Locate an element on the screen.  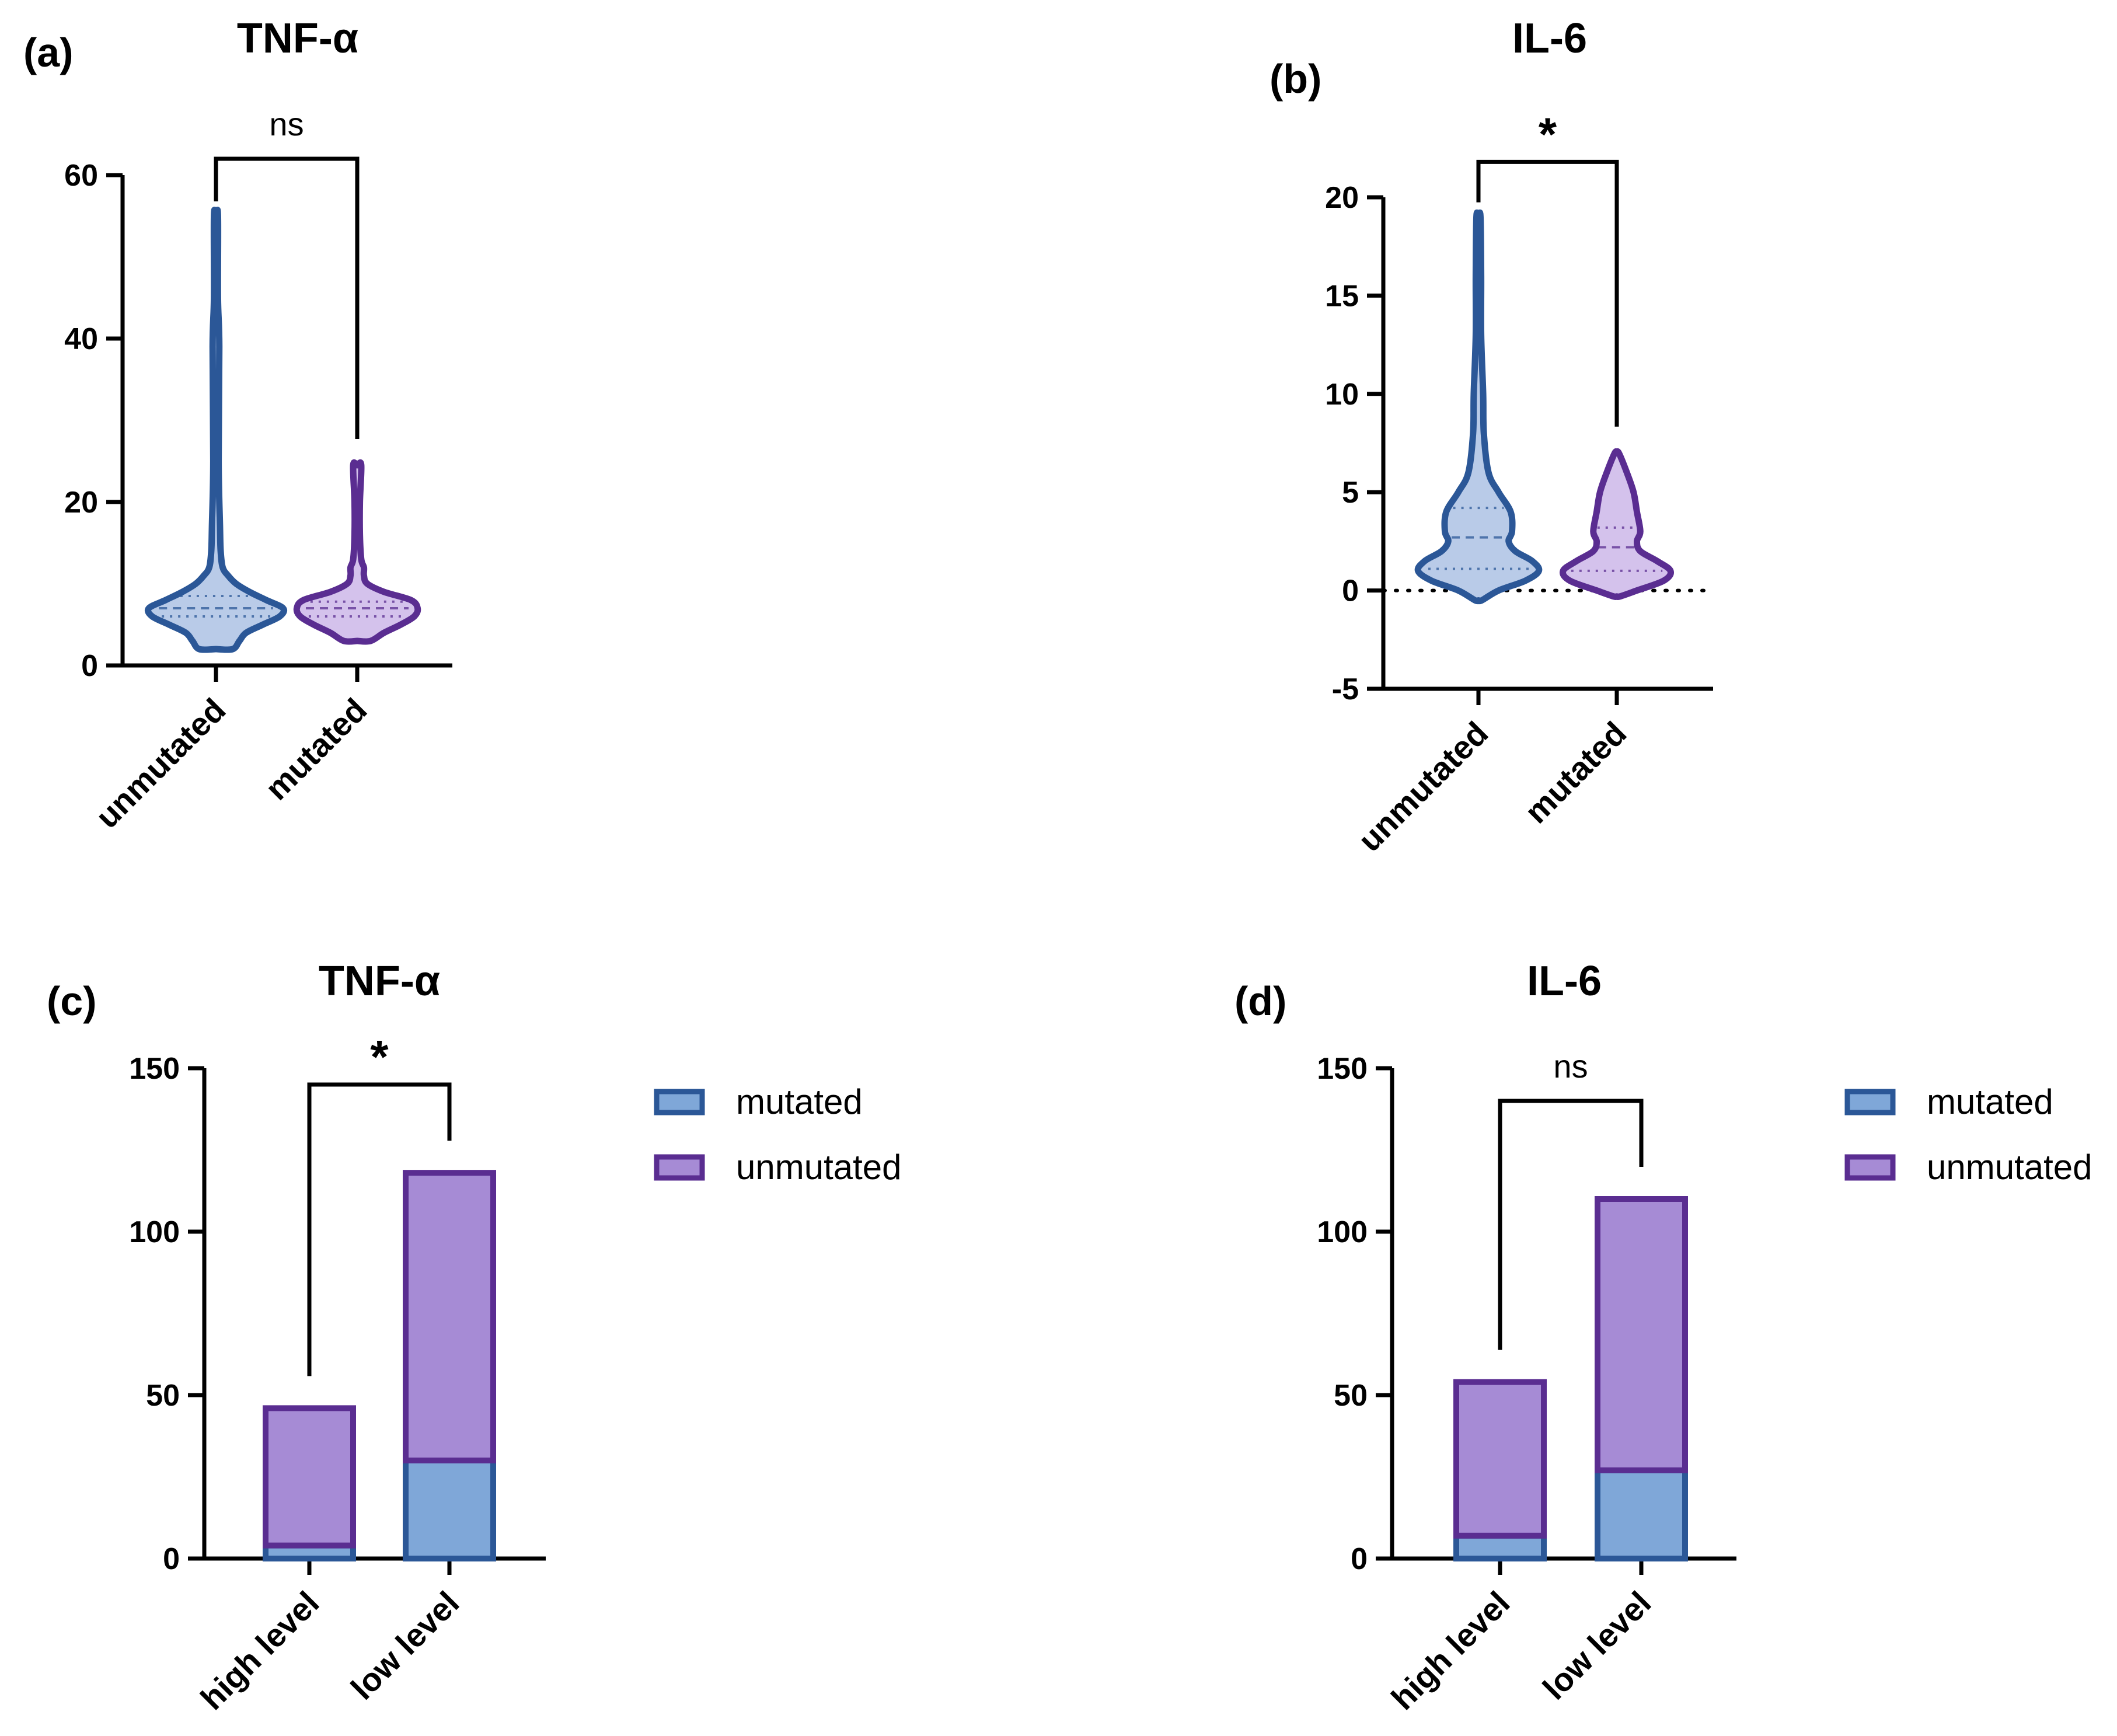
comparison-c: * is located at coordinates (379, 1203).